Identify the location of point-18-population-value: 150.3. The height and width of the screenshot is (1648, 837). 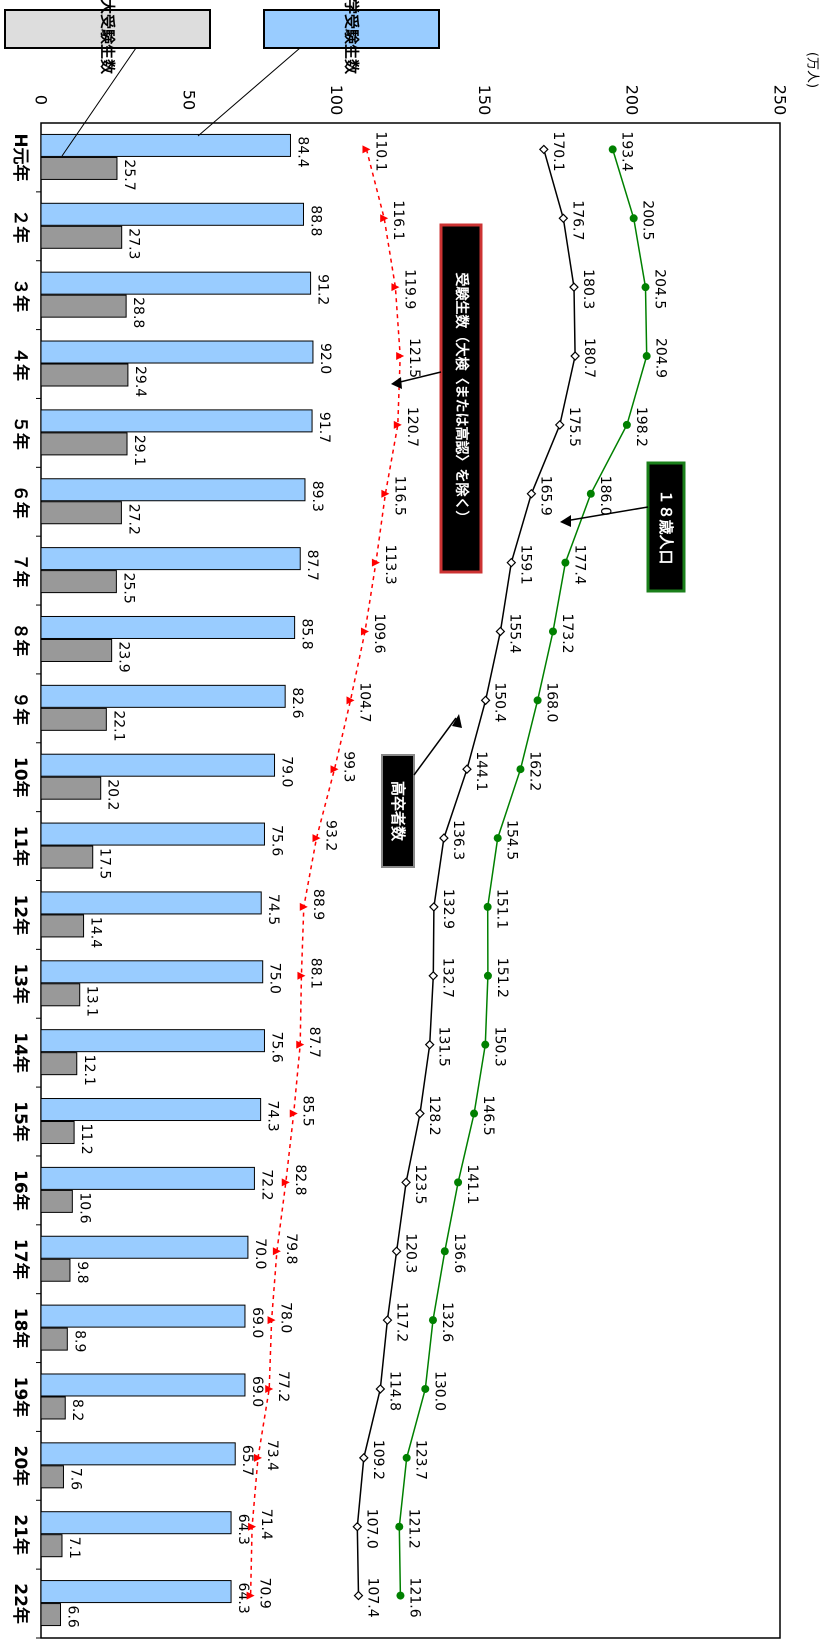
(499, 1047).